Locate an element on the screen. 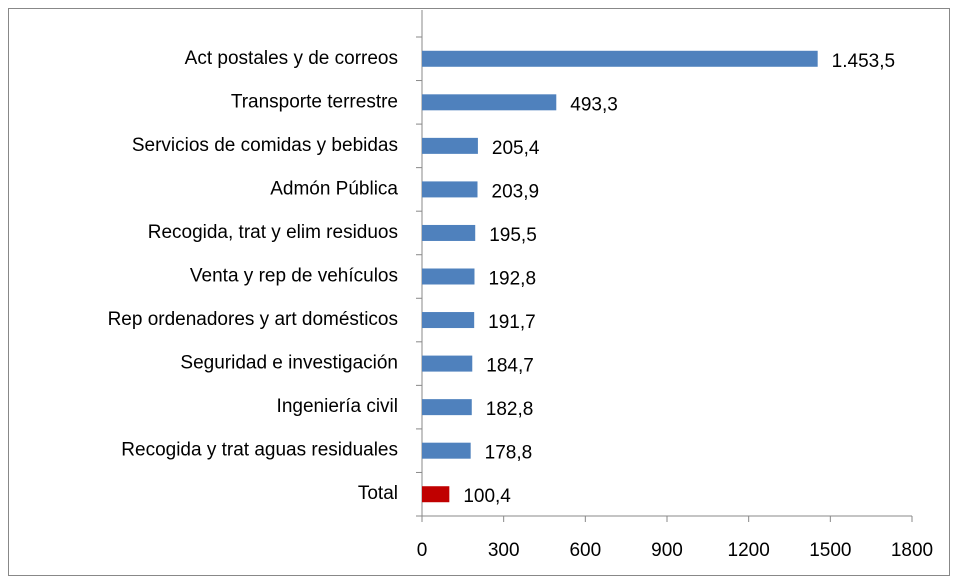  y-tick-label: Recogida, trat y elim residuos is located at coordinates (273, 232).